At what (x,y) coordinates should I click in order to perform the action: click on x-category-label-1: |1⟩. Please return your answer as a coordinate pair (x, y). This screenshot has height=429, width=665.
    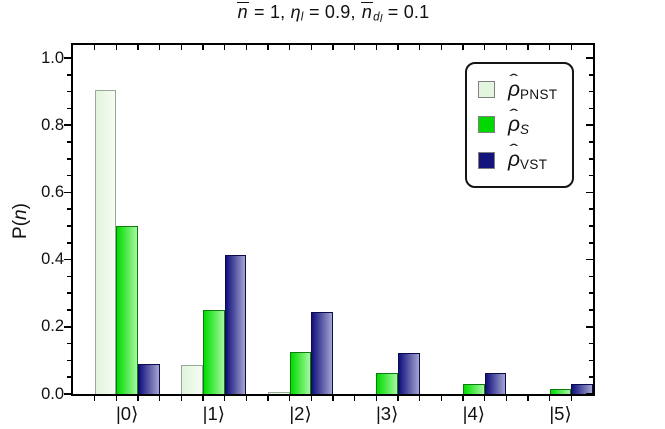
    Looking at the image, I should click on (213, 413).